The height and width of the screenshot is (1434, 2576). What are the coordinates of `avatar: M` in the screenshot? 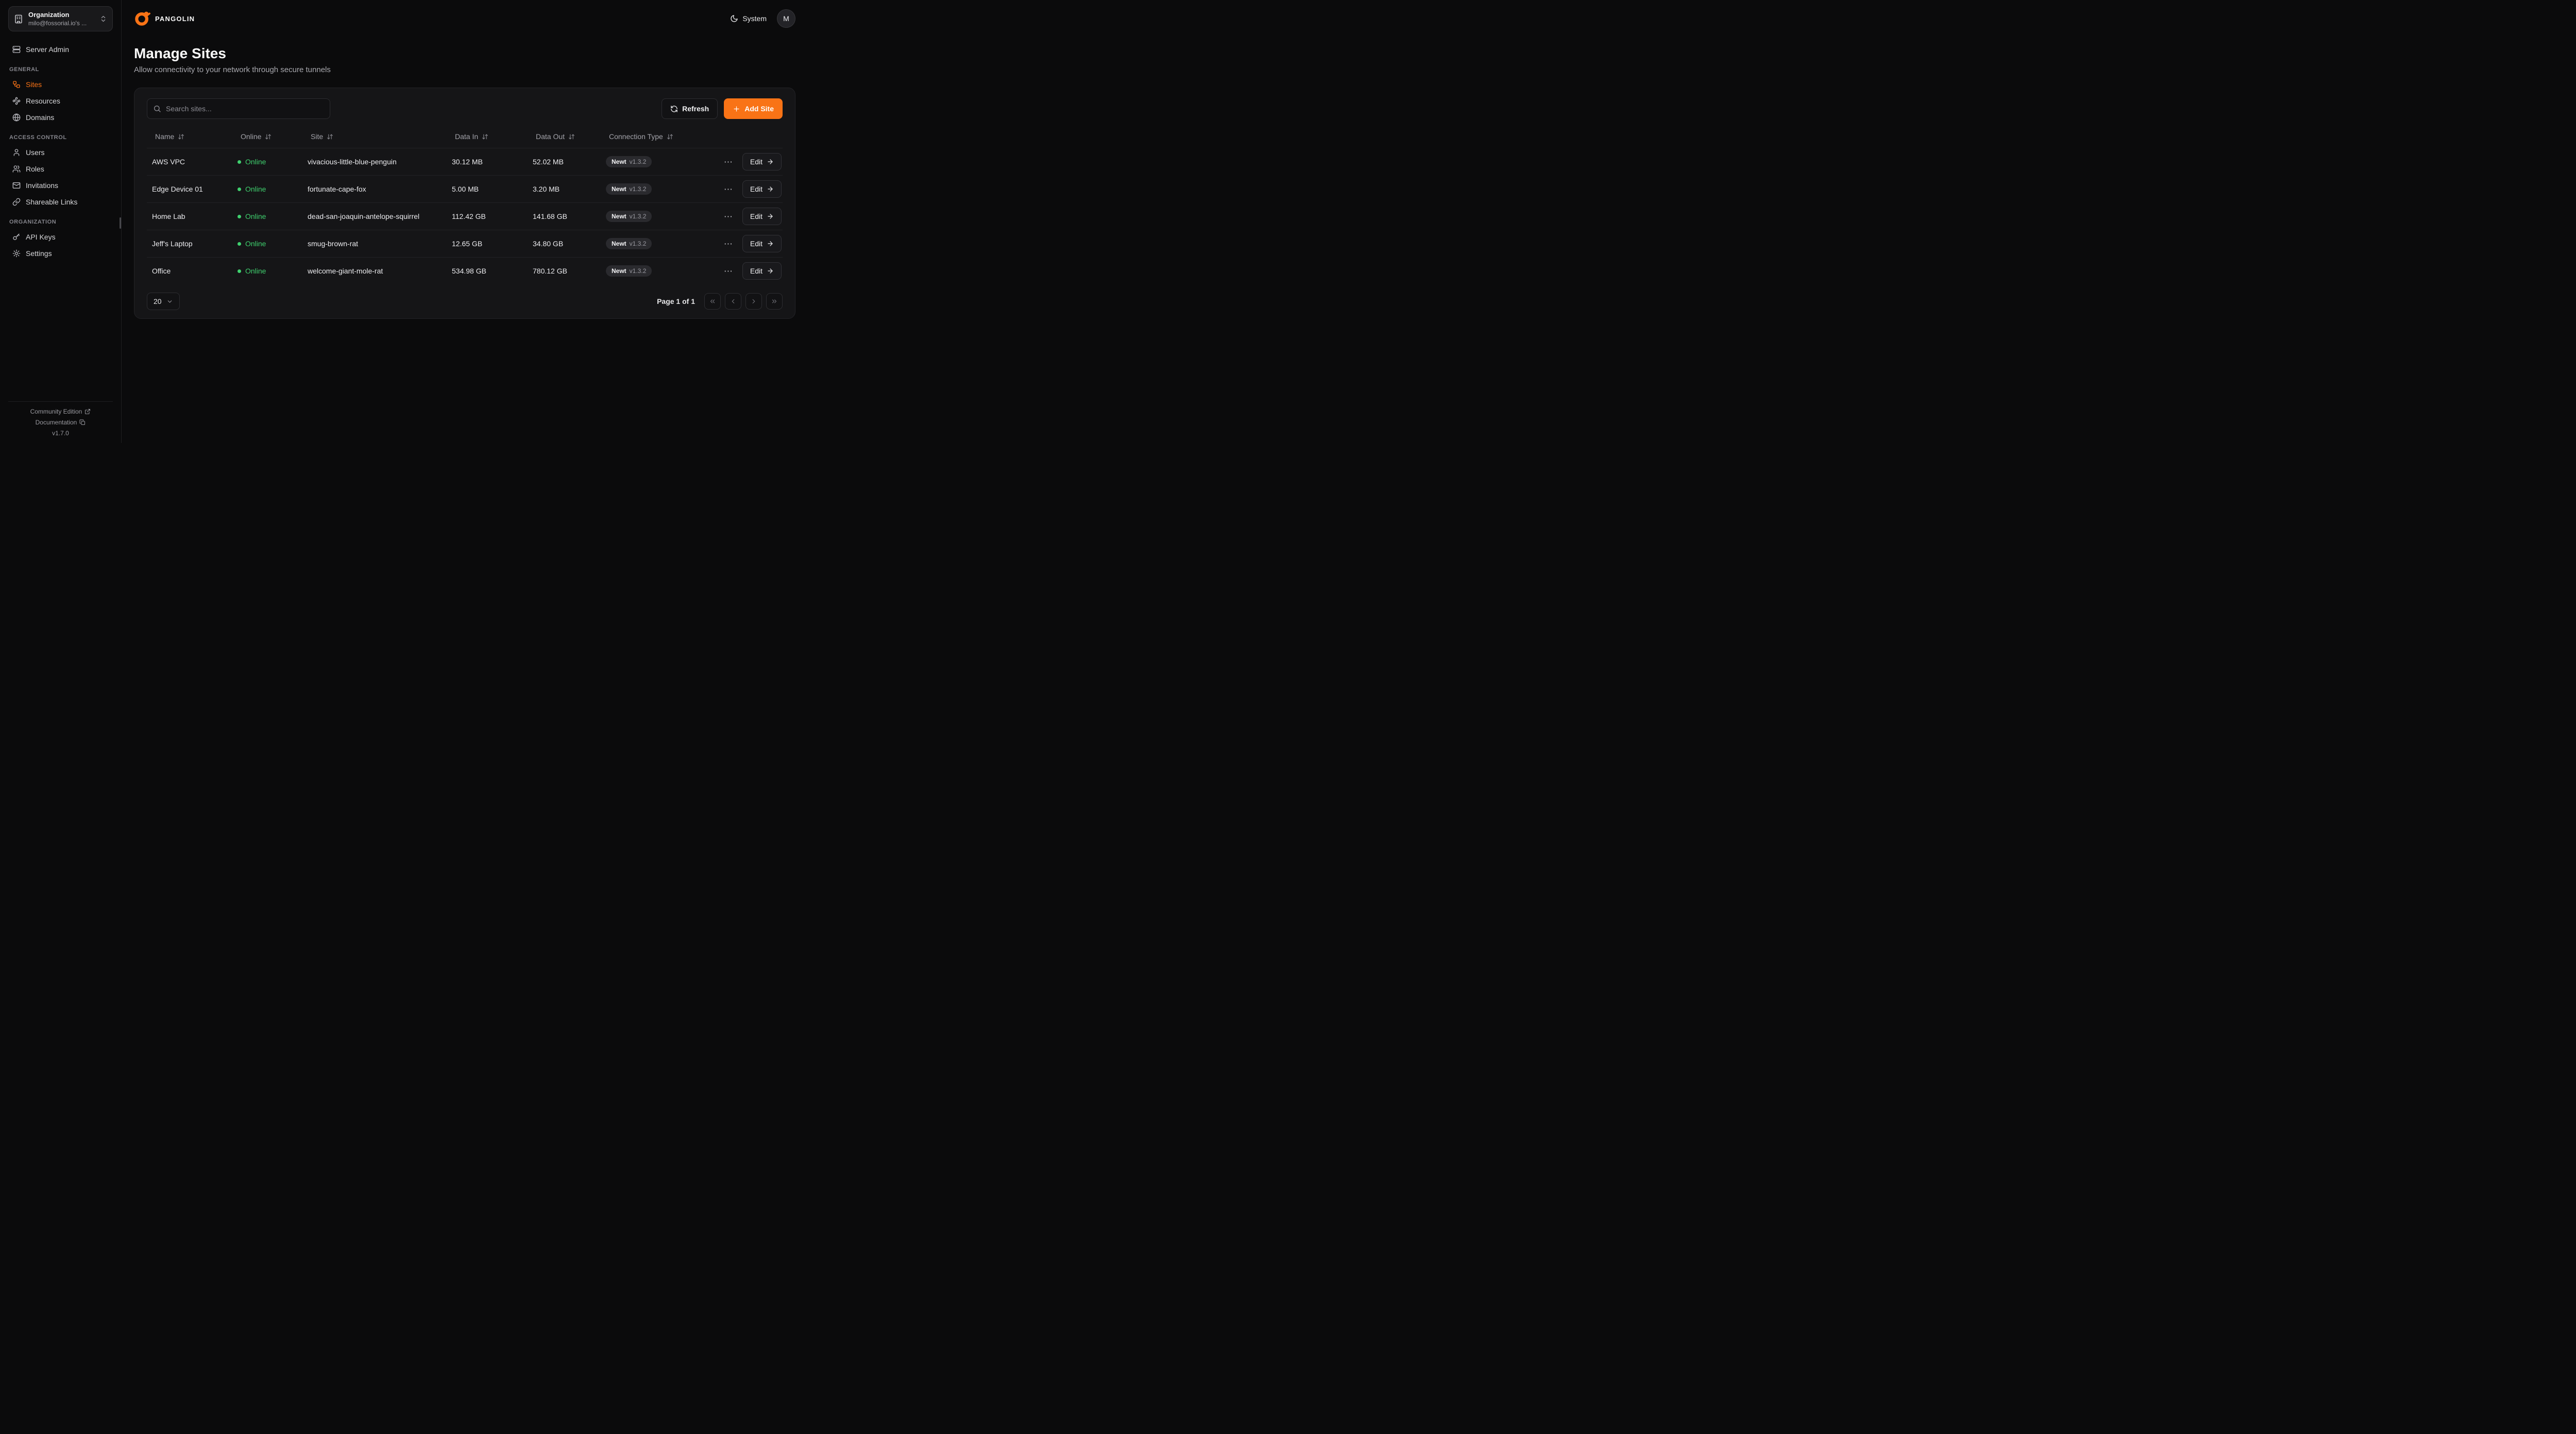 It's located at (786, 18).